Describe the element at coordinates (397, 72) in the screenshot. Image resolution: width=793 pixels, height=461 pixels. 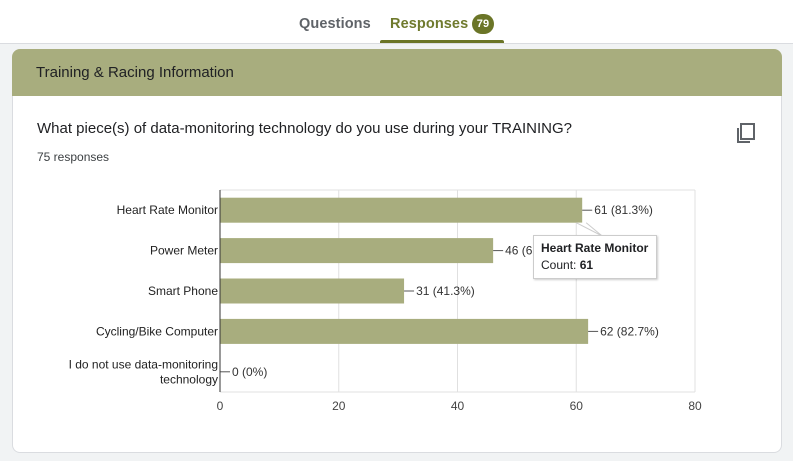
I see `section-header: Training & Racing Information` at that location.